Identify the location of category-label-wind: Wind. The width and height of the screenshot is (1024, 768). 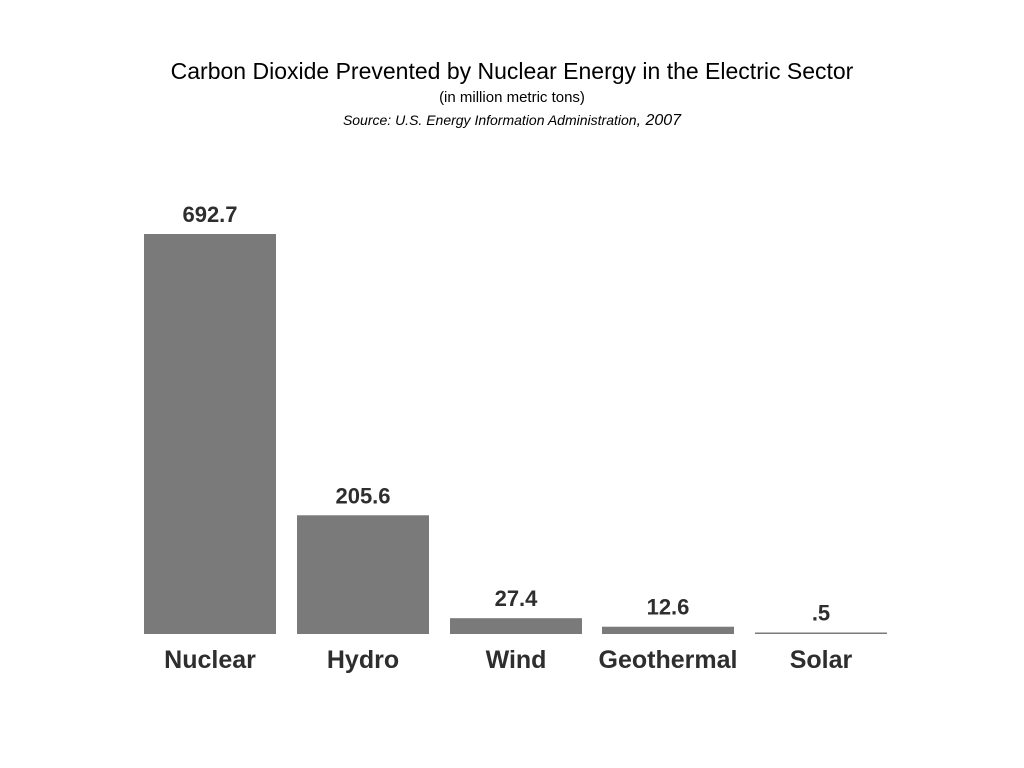
(516, 660).